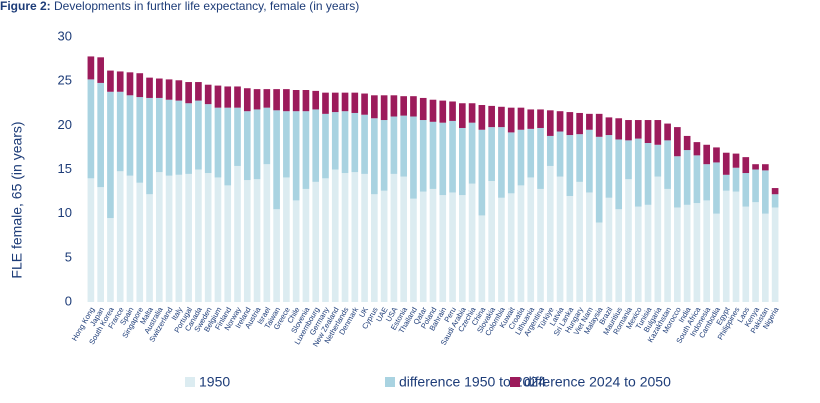 This screenshot has width=820, height=403. I want to click on y-tick-label: 0, so click(68, 300).